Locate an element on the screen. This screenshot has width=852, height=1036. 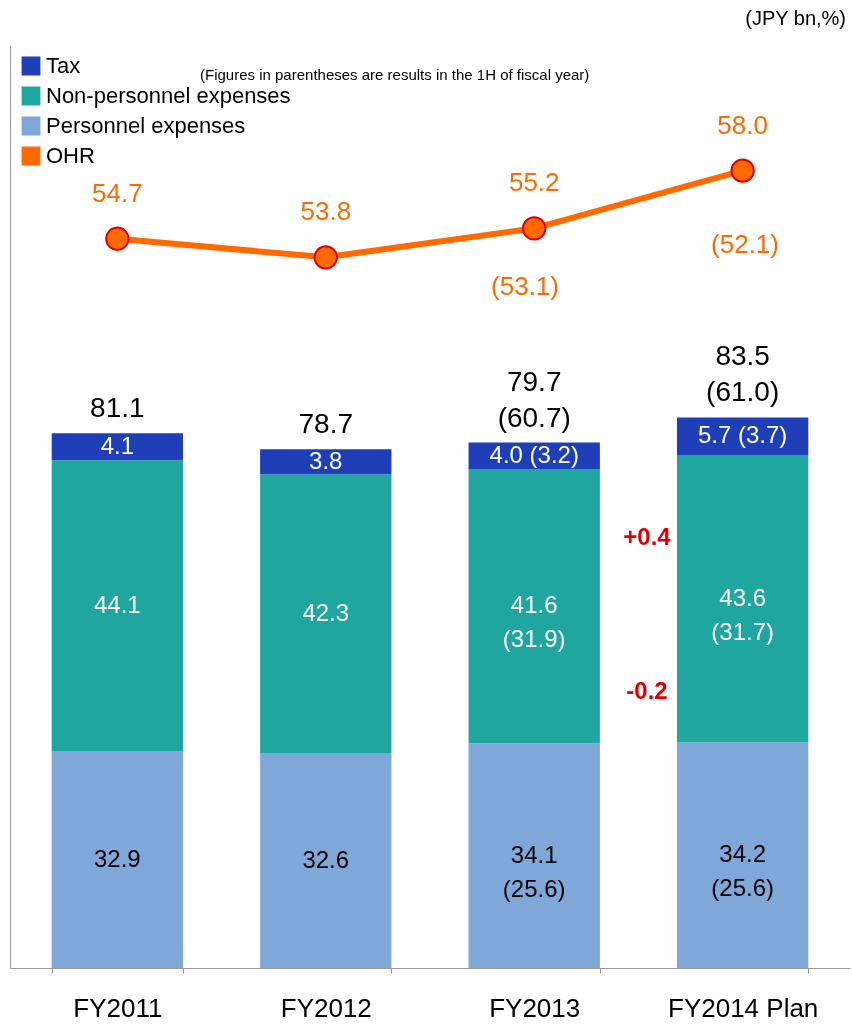
total-label: 78.7 is located at coordinates (326, 424).